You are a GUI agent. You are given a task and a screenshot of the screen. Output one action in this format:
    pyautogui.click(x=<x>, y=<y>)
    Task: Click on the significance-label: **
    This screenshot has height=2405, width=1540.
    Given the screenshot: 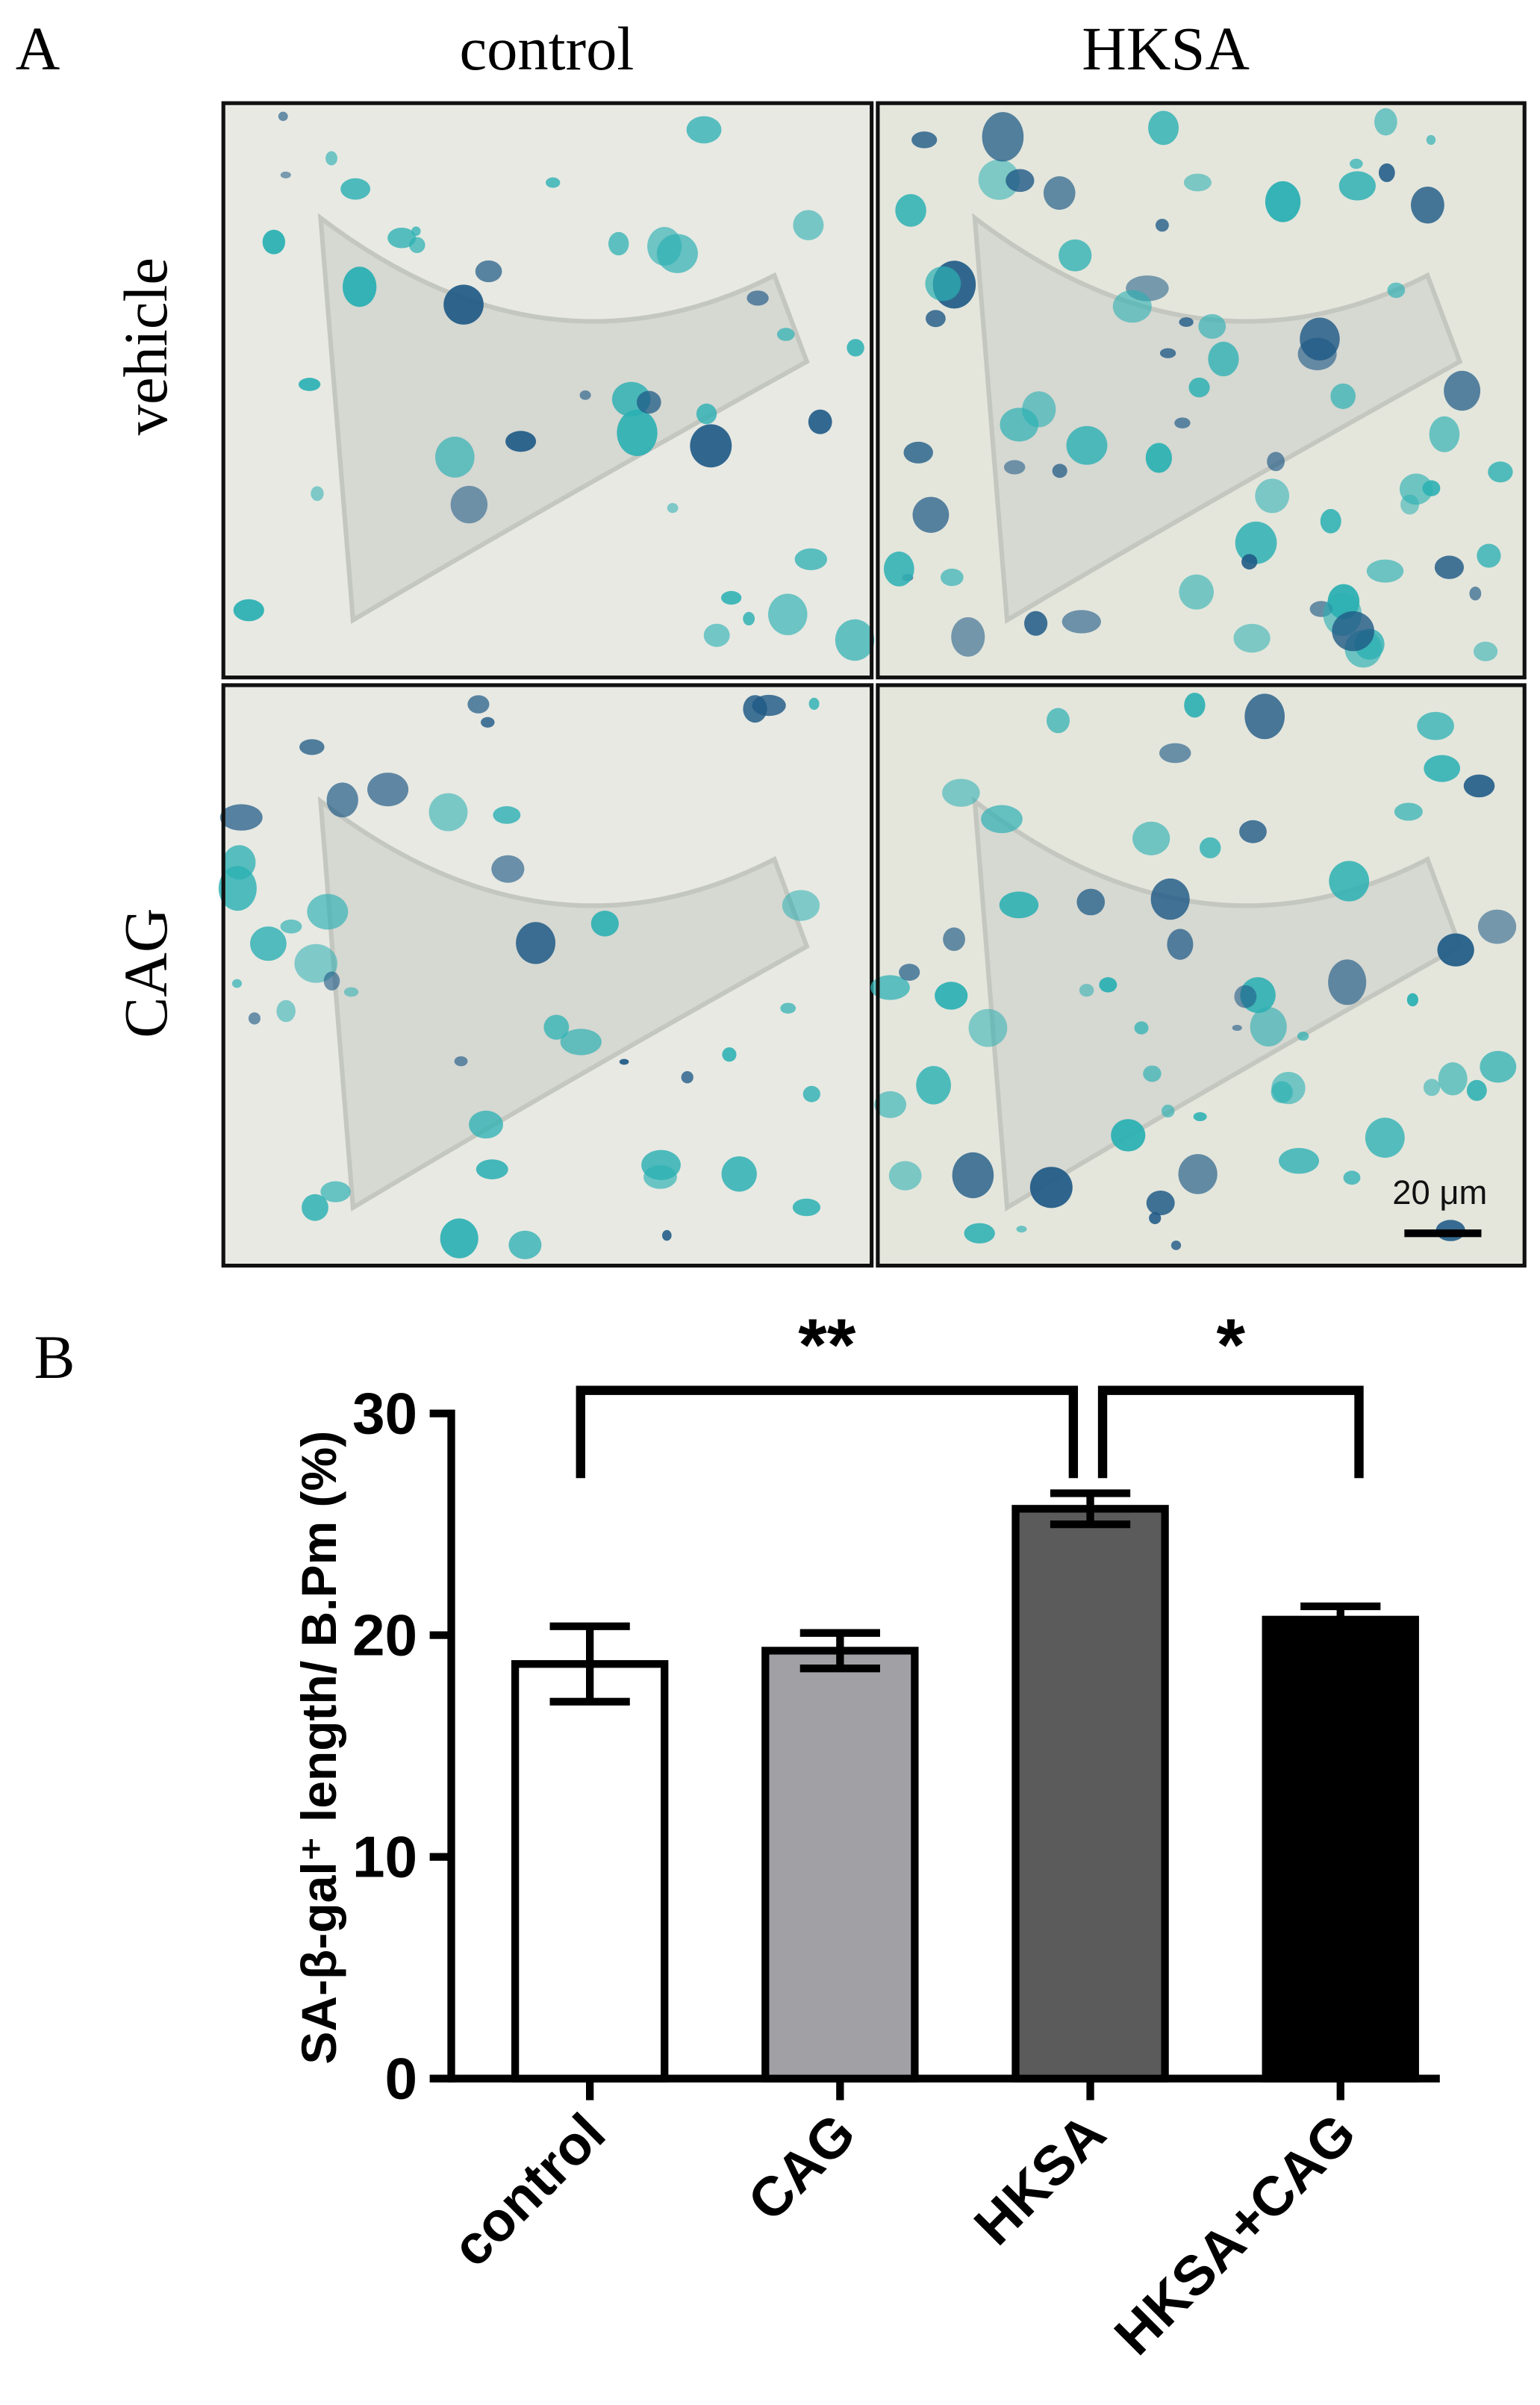 What is the action you would take?
    pyautogui.click(x=827, y=1344)
    